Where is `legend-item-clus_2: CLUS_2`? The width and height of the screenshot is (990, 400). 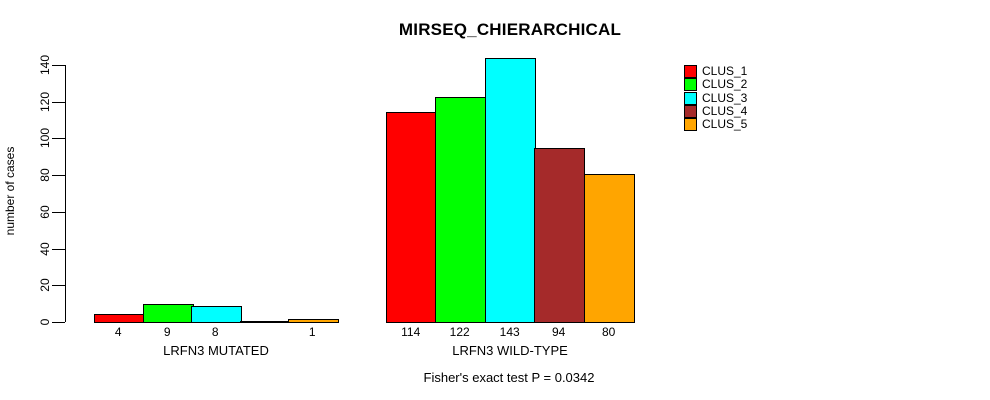
legend-item-clus_2: CLUS_2 is located at coordinates (716, 84).